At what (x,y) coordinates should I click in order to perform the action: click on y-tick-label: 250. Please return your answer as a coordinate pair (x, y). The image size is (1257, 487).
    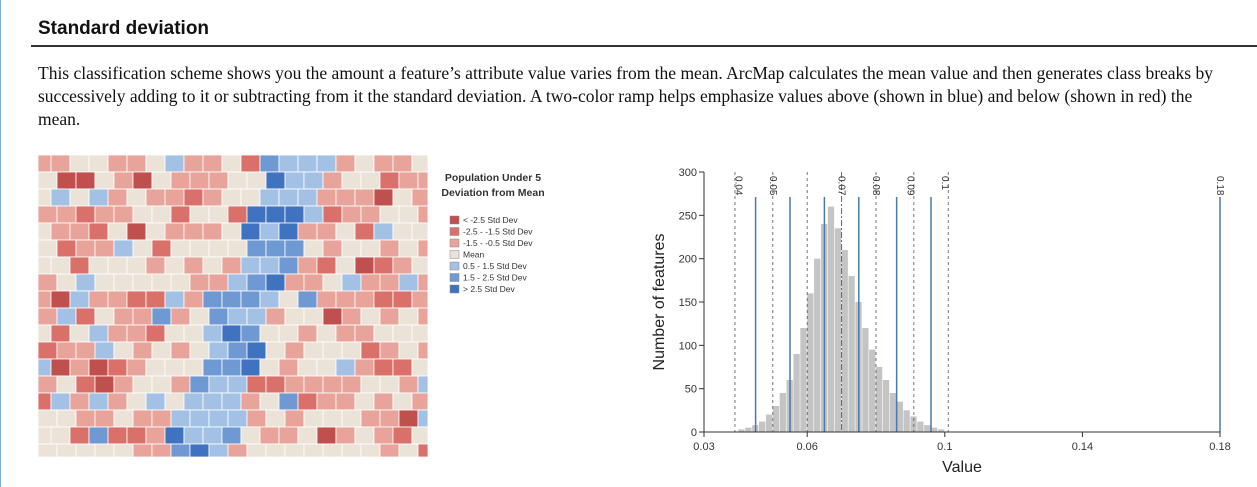
    Looking at the image, I should click on (688, 216).